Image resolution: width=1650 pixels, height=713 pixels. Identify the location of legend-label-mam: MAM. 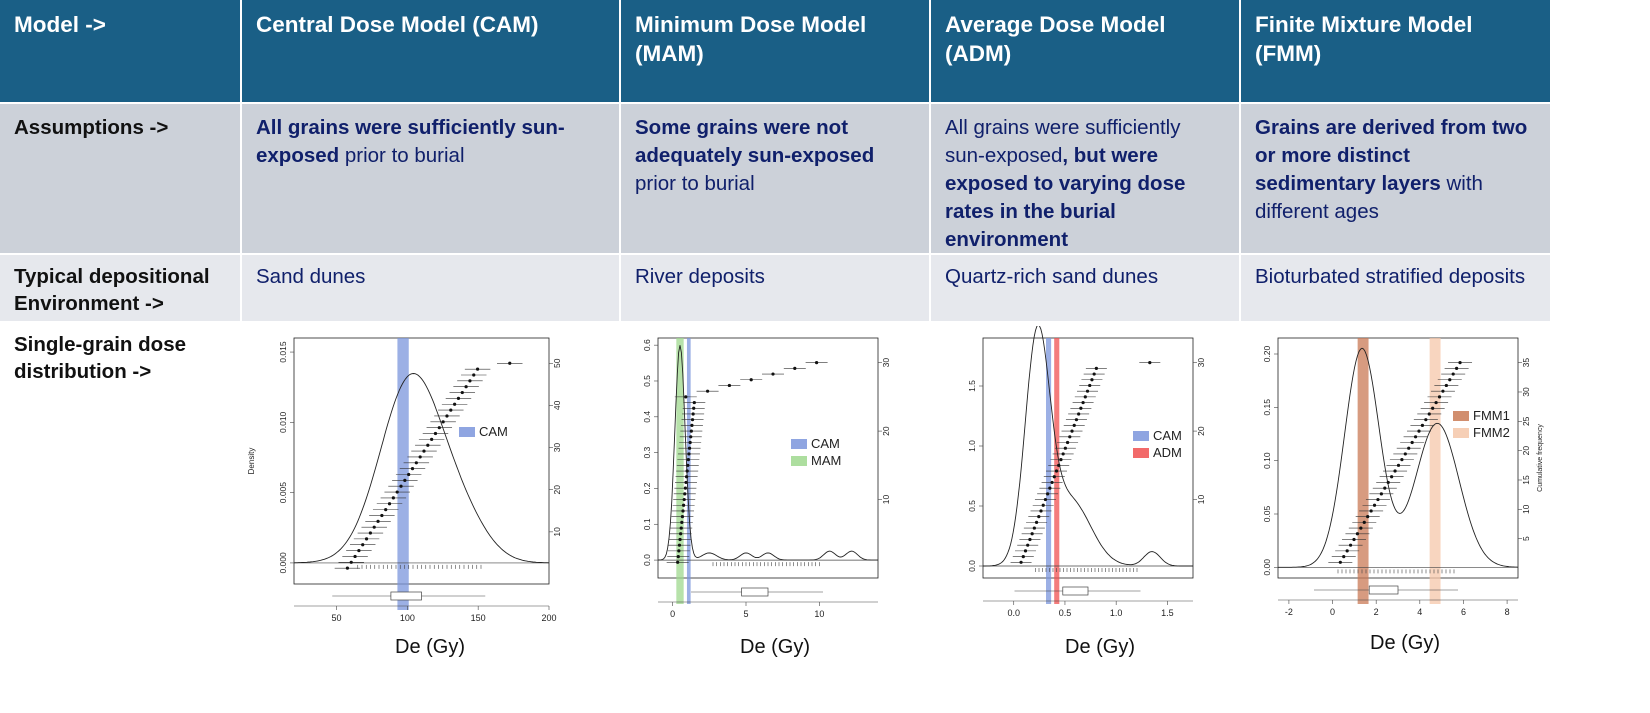
(826, 460).